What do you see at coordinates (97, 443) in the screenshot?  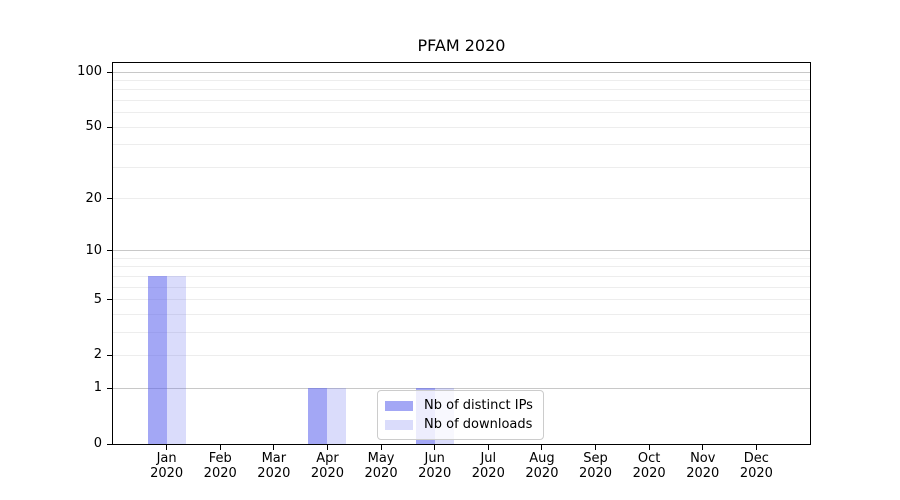 I see `y-tick-label-0: 0` at bounding box center [97, 443].